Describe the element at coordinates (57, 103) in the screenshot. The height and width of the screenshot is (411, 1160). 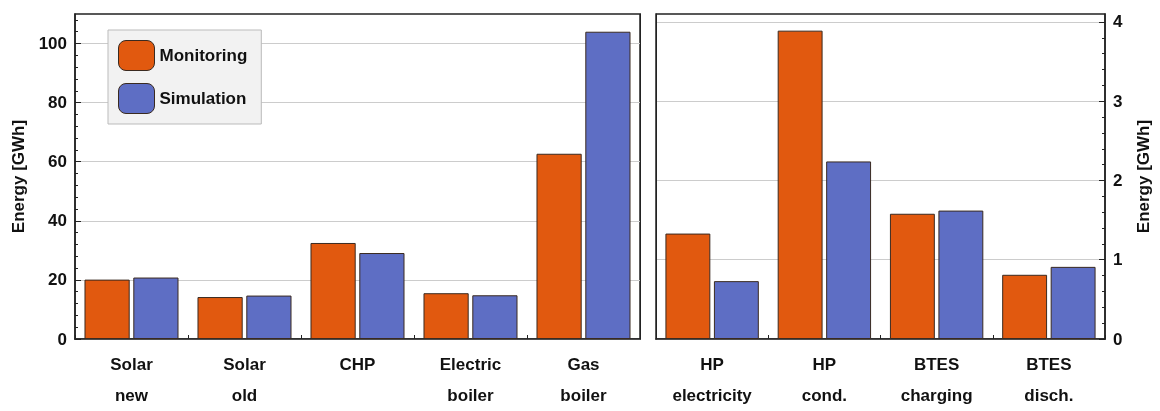
I see `y-tick-label: 80` at that location.